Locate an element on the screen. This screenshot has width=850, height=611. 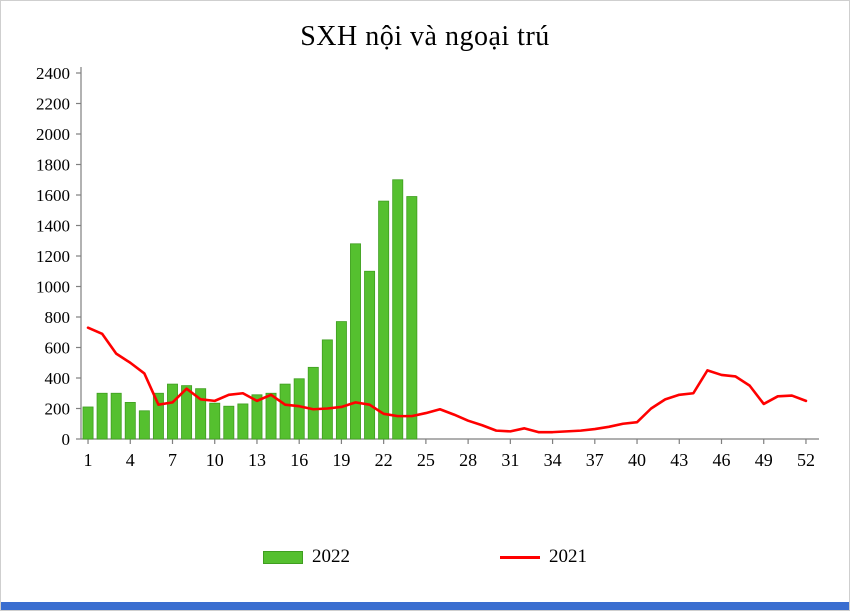
legend-label-2021: 2021 is located at coordinates (568, 556).